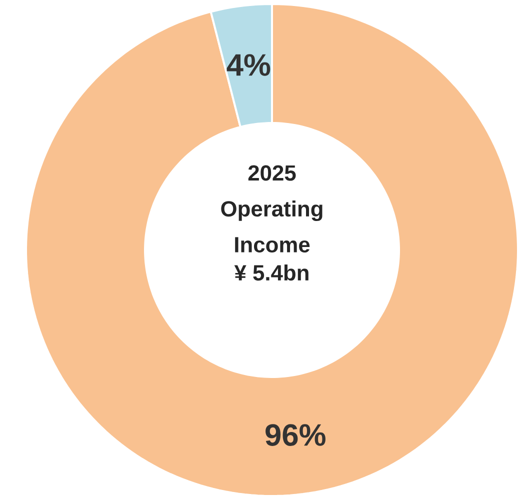 The image size is (526, 498). I want to click on text: 2025 Operating Income, so click(271, 208).